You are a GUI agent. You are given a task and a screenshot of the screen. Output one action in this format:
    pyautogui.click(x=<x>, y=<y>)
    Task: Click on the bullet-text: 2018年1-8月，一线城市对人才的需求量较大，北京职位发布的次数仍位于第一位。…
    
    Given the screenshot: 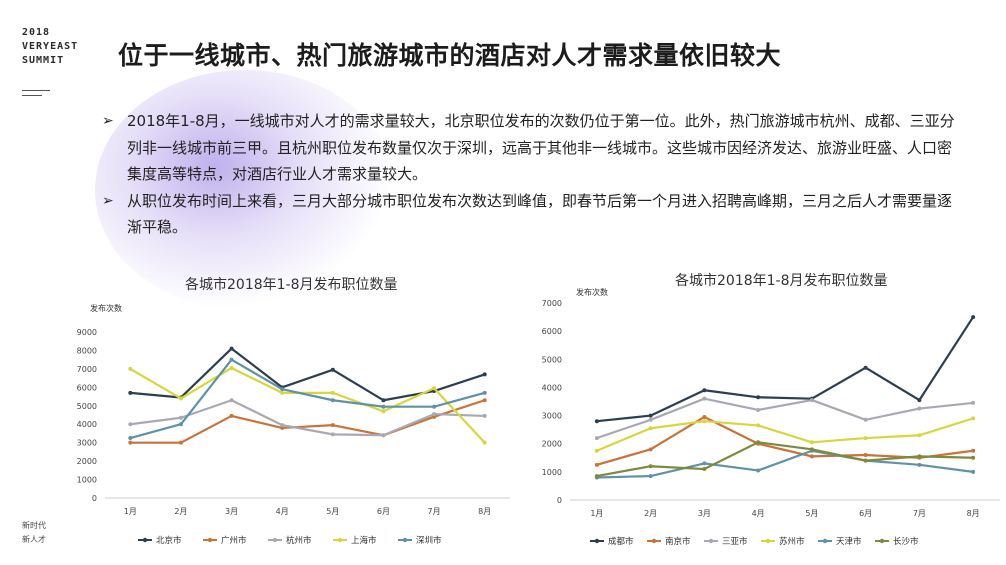 What is the action you would take?
    pyautogui.click(x=541, y=147)
    